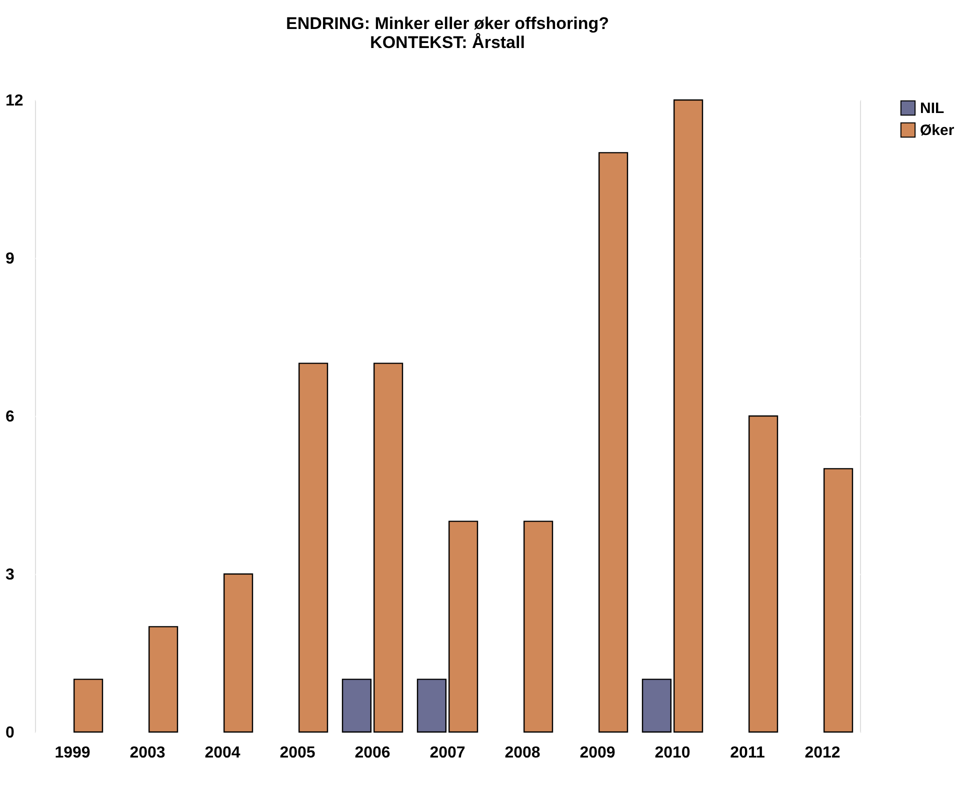  What do you see at coordinates (448, 753) in the screenshot?
I see `x-tick-label: 2007` at bounding box center [448, 753].